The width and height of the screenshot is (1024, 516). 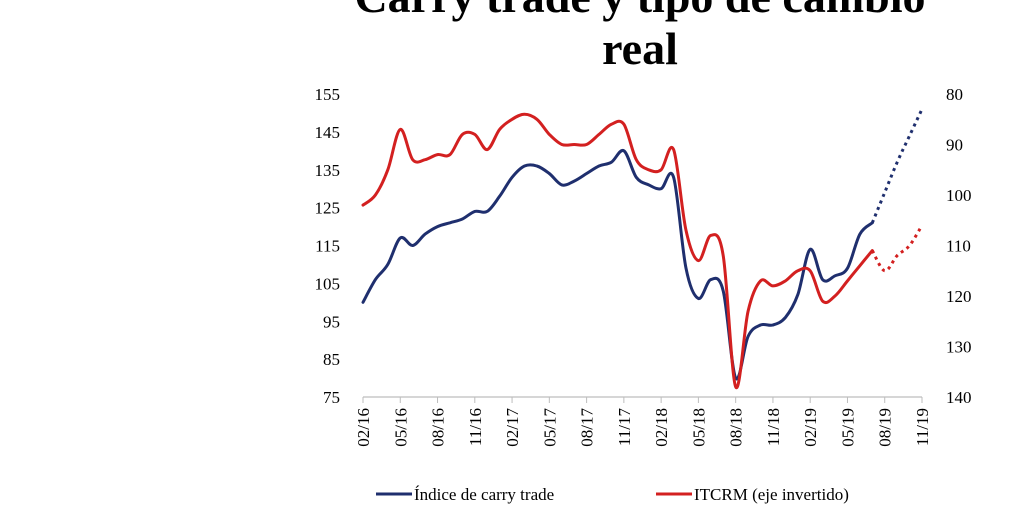 I want to click on left-tick-label: 75, so click(x=331, y=397).